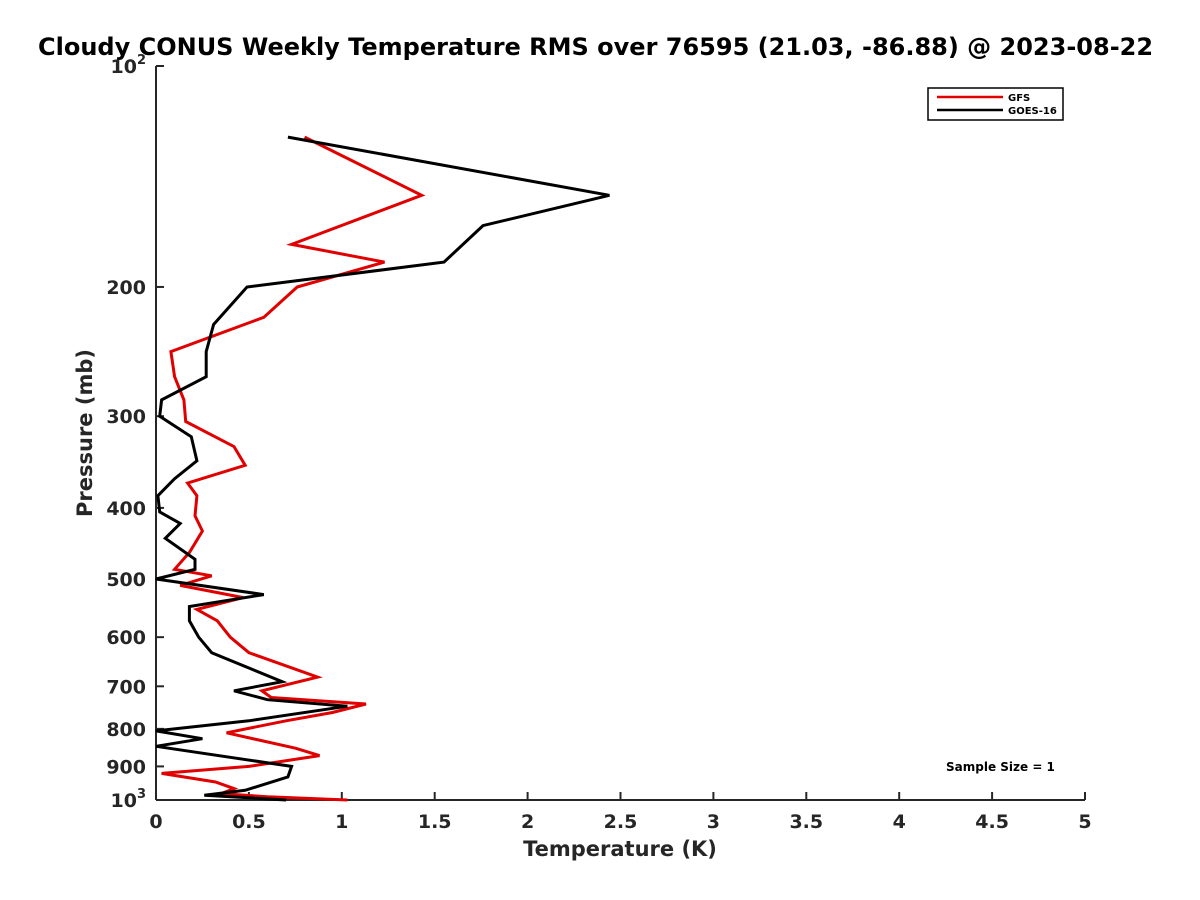  Describe the element at coordinates (1032, 111) in the screenshot. I see `legend-label-goes16: GOES-16` at that location.